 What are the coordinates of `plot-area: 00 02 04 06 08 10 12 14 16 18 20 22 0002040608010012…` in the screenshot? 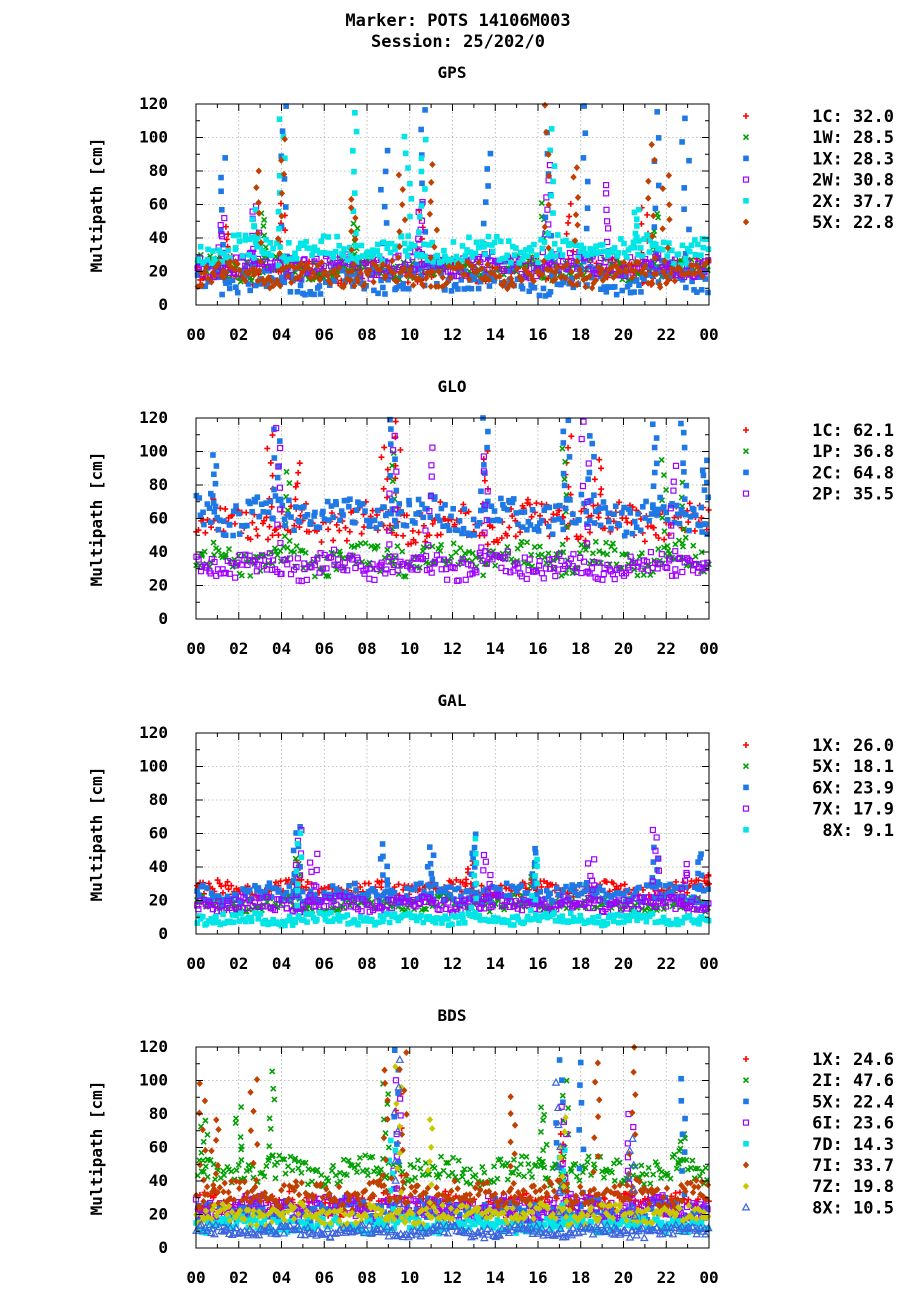 It's located at (429, 219).